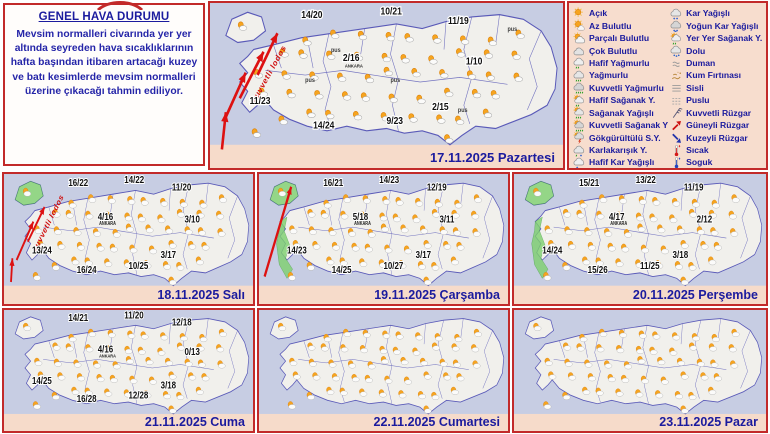 Image resolution: width=770 pixels, height=434 pixels. I want to click on fog-icon, so click(676, 87).